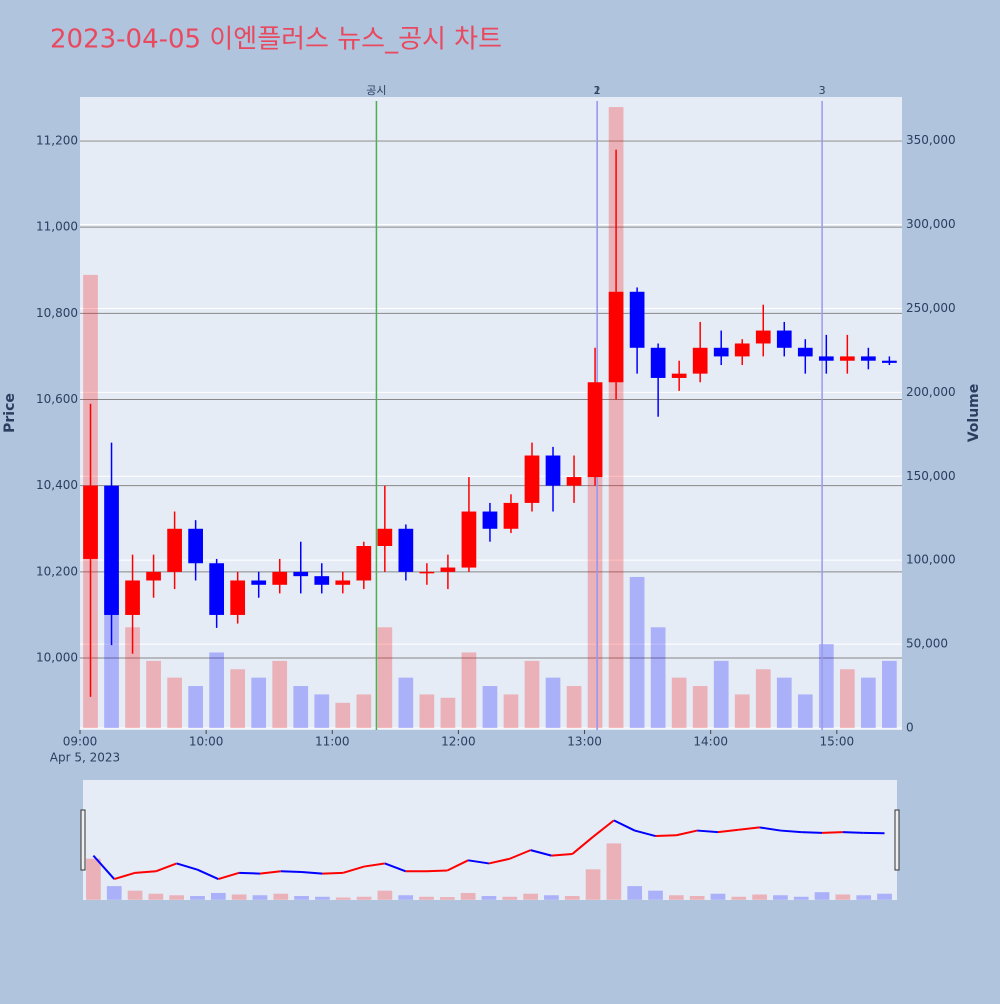 Image resolution: width=1000 pixels, height=1004 pixels. What do you see at coordinates (931, 308) in the screenshot?
I see `y2-tick-label: 250,000` at bounding box center [931, 308].